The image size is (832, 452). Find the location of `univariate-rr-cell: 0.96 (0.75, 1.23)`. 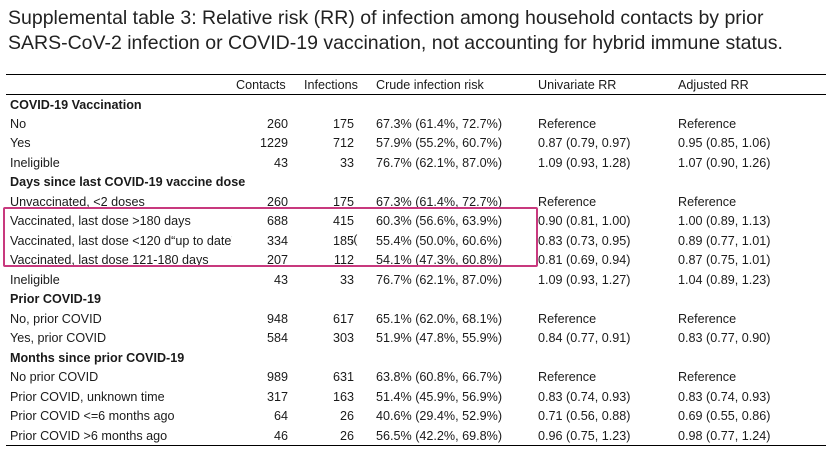

univariate-rr-cell: 0.96 (0.75, 1.23) is located at coordinates (604, 436).